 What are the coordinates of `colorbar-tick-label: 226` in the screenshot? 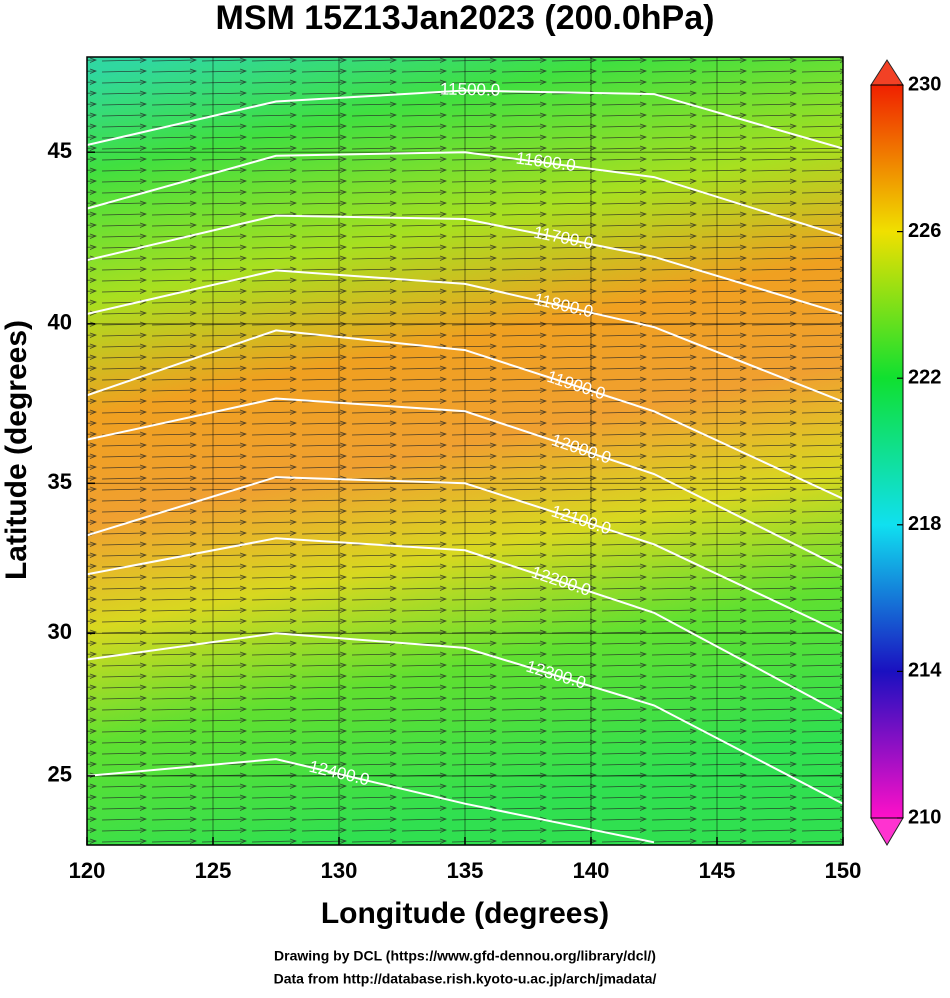 It's located at (924, 231).